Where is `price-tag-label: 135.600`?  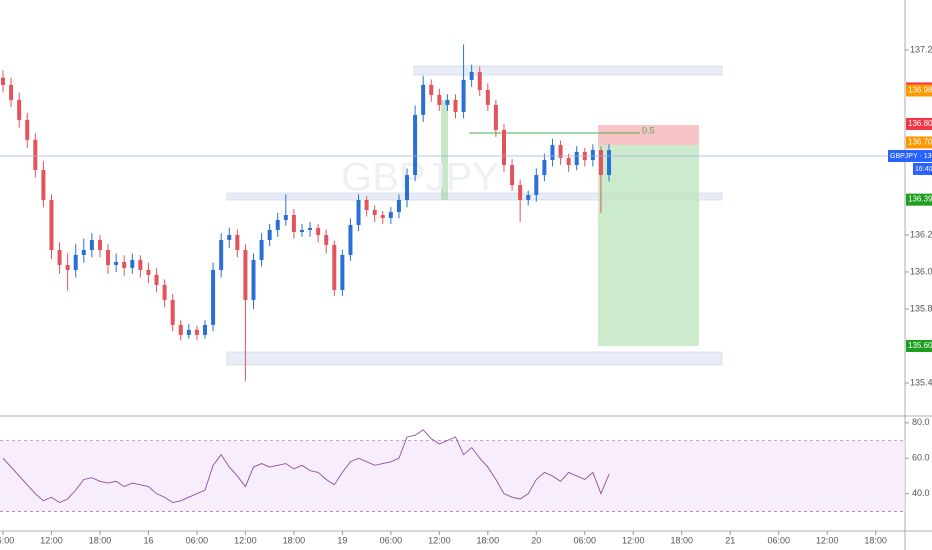
price-tag-label: 135.600 is located at coordinates (920, 345).